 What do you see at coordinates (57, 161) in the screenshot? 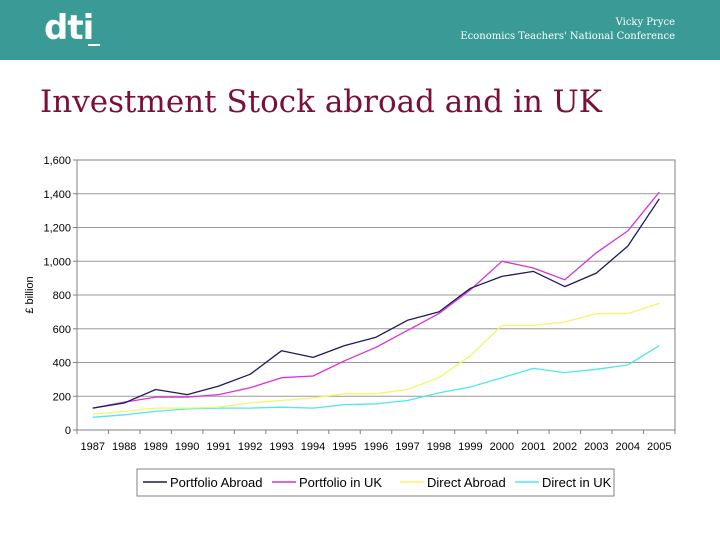
I see `y-tick-label: 1,600` at bounding box center [57, 161].